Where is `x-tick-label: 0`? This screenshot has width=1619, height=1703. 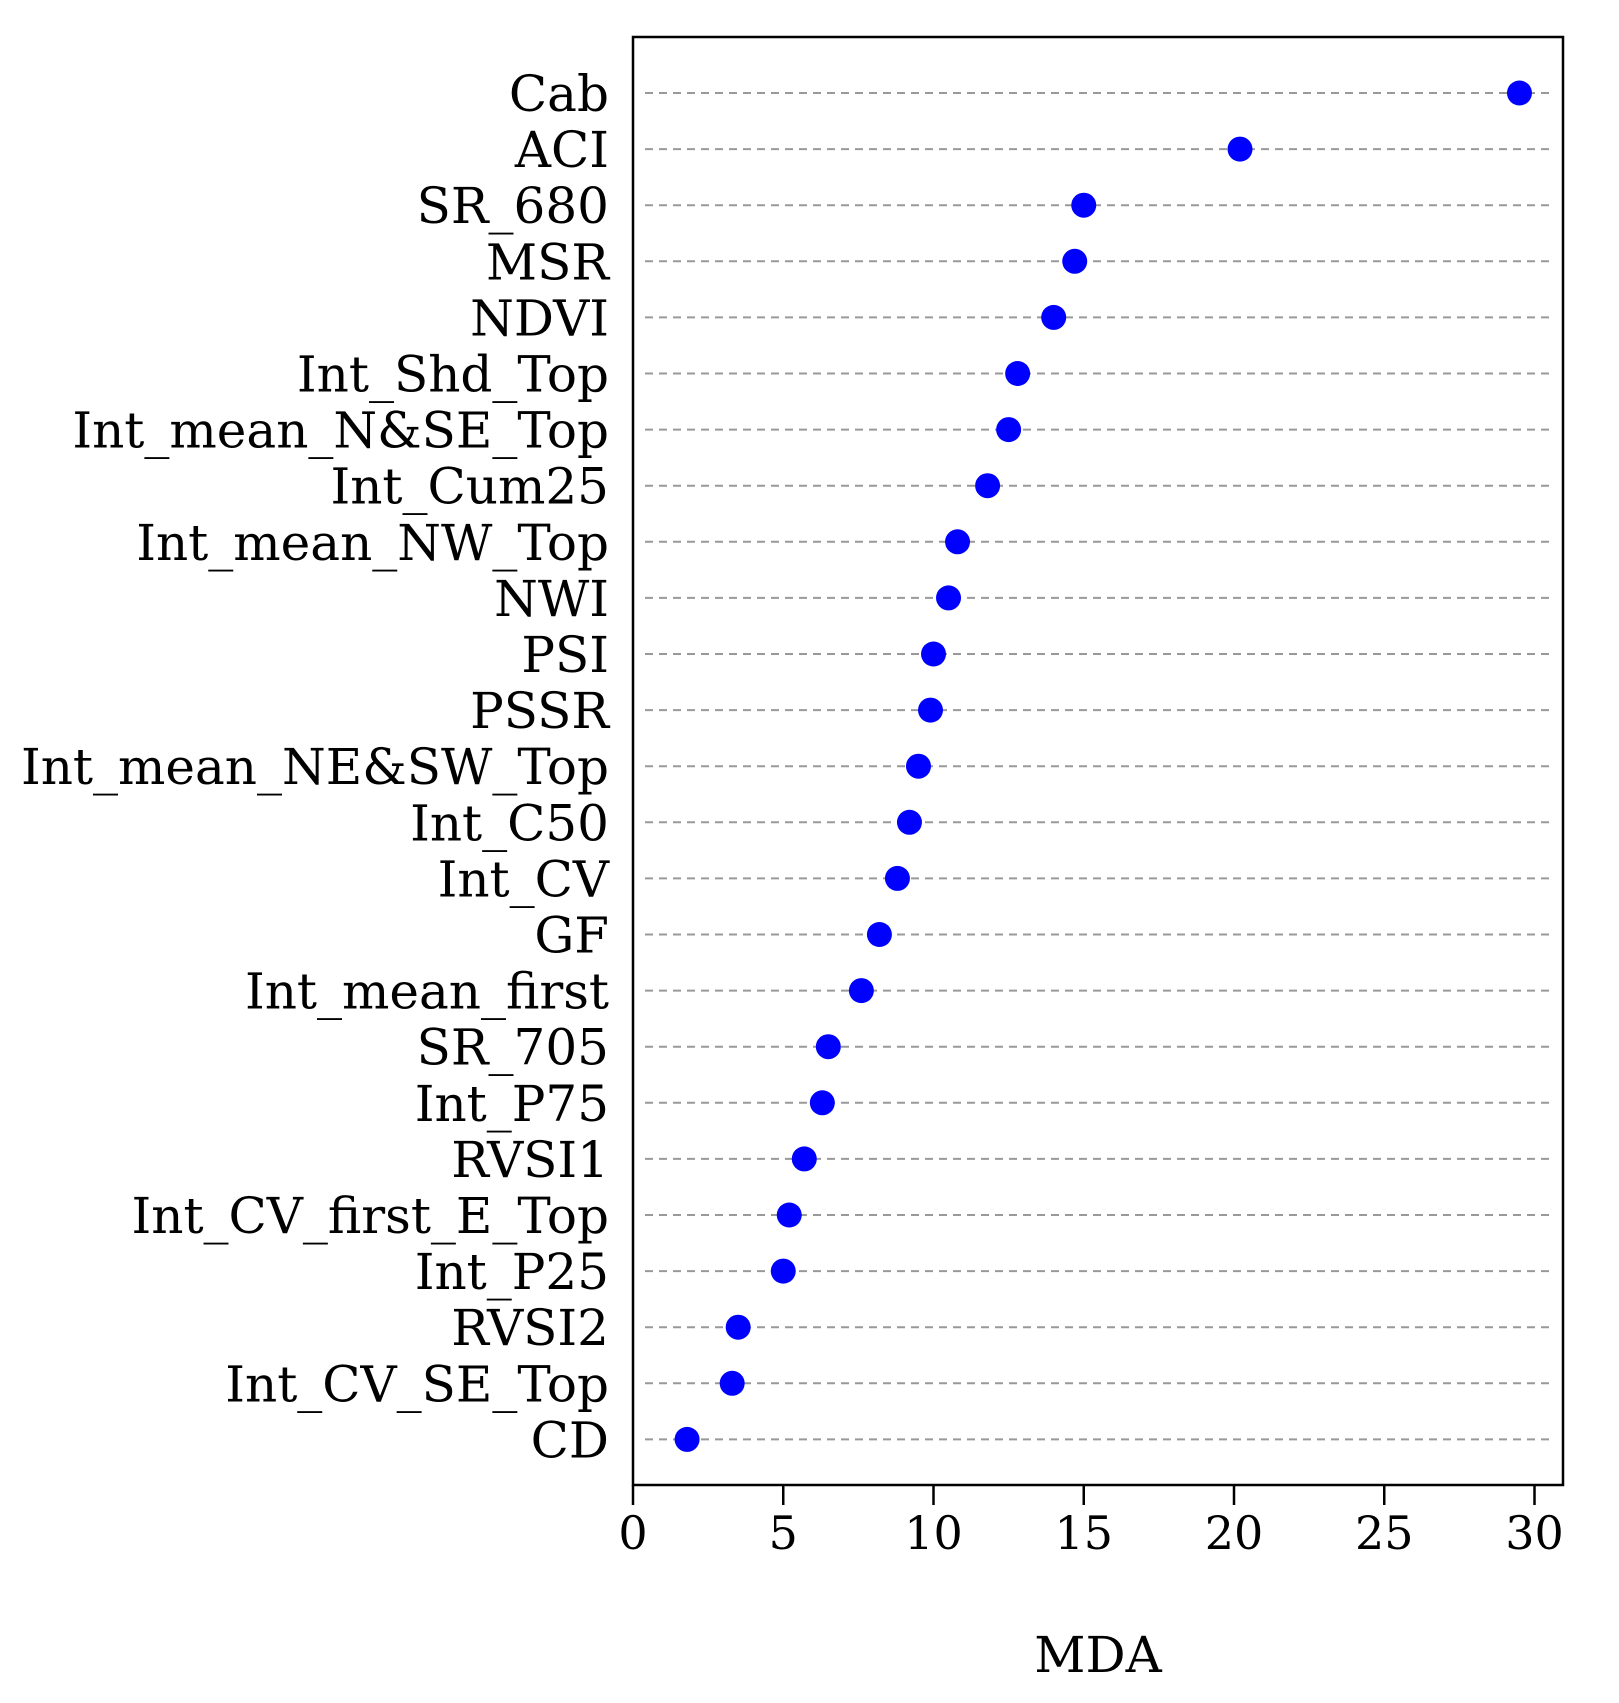
x-tick-label: 0 is located at coordinates (632, 1533).